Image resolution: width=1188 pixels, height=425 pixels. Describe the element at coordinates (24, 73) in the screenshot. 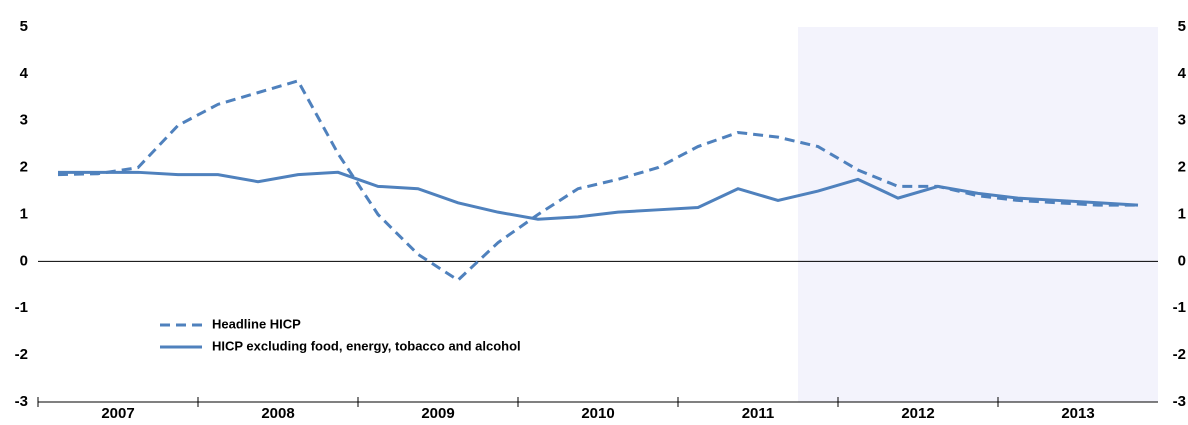

I see `y-tick-label: 4` at that location.